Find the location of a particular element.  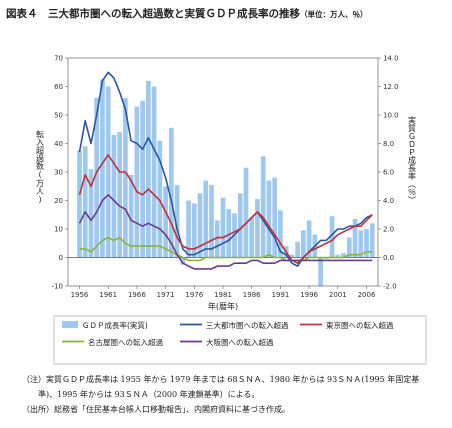

chart-title: 図表４ 三大都市圏への転入超過数と実質ＧＤＰ成長率の推移（単位：万人、％） is located at coordinates (187, 13).